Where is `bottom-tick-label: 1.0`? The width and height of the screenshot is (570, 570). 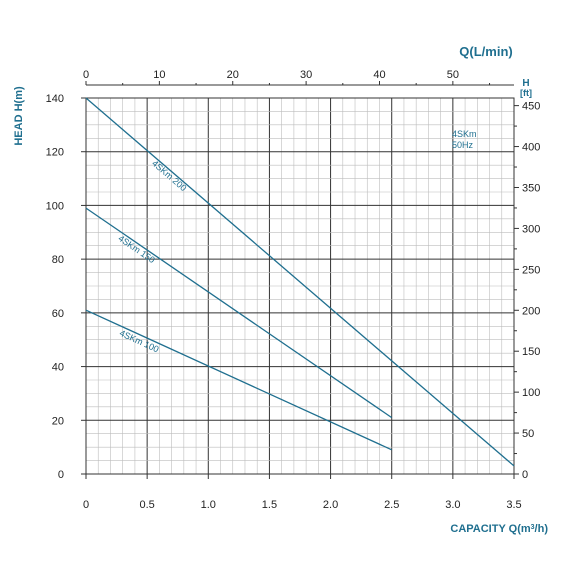 bottom-tick-label: 1.0 is located at coordinates (208, 505).